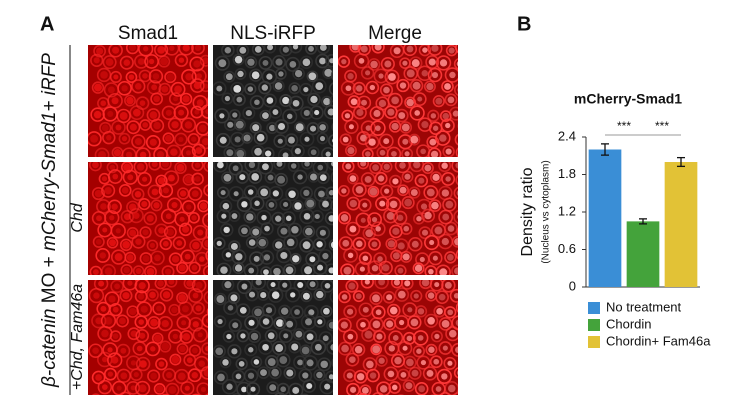  Describe the element at coordinates (148, 101) in the screenshot. I see `cells` at that location.